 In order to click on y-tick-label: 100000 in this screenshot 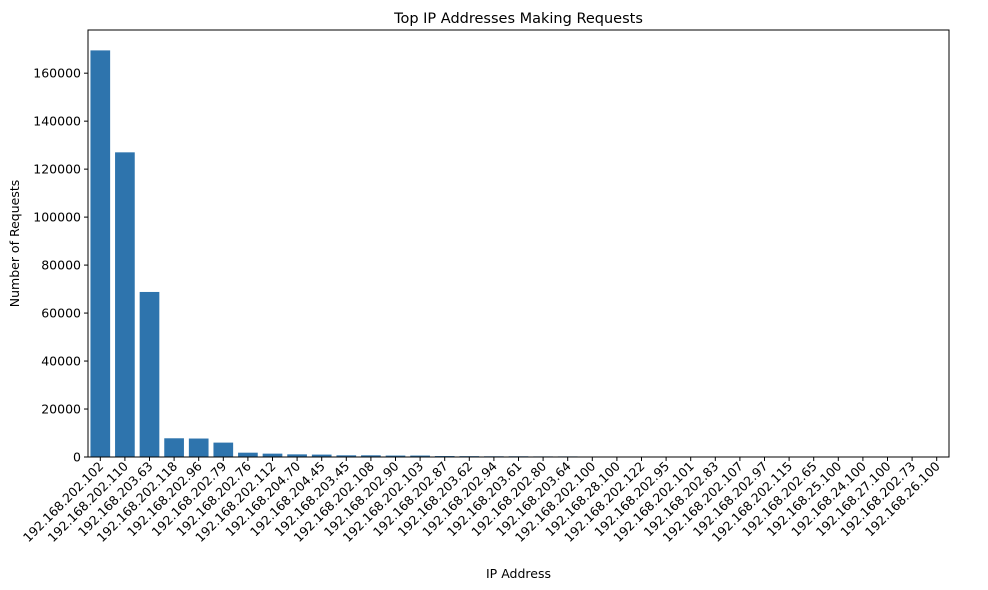, I will do `click(57, 217)`.